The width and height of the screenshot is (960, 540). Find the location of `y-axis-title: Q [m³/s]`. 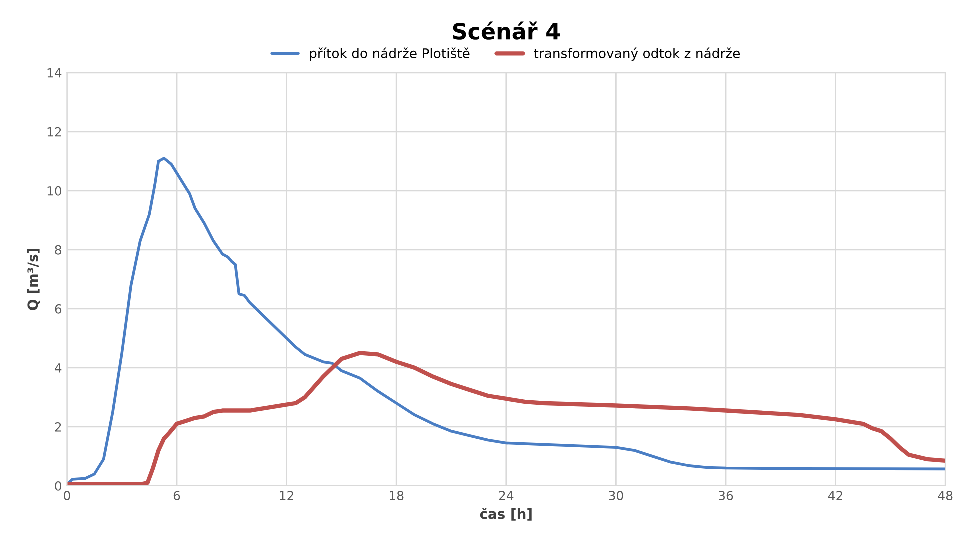

y-axis-title: Q [m³/s] is located at coordinates (33, 279).